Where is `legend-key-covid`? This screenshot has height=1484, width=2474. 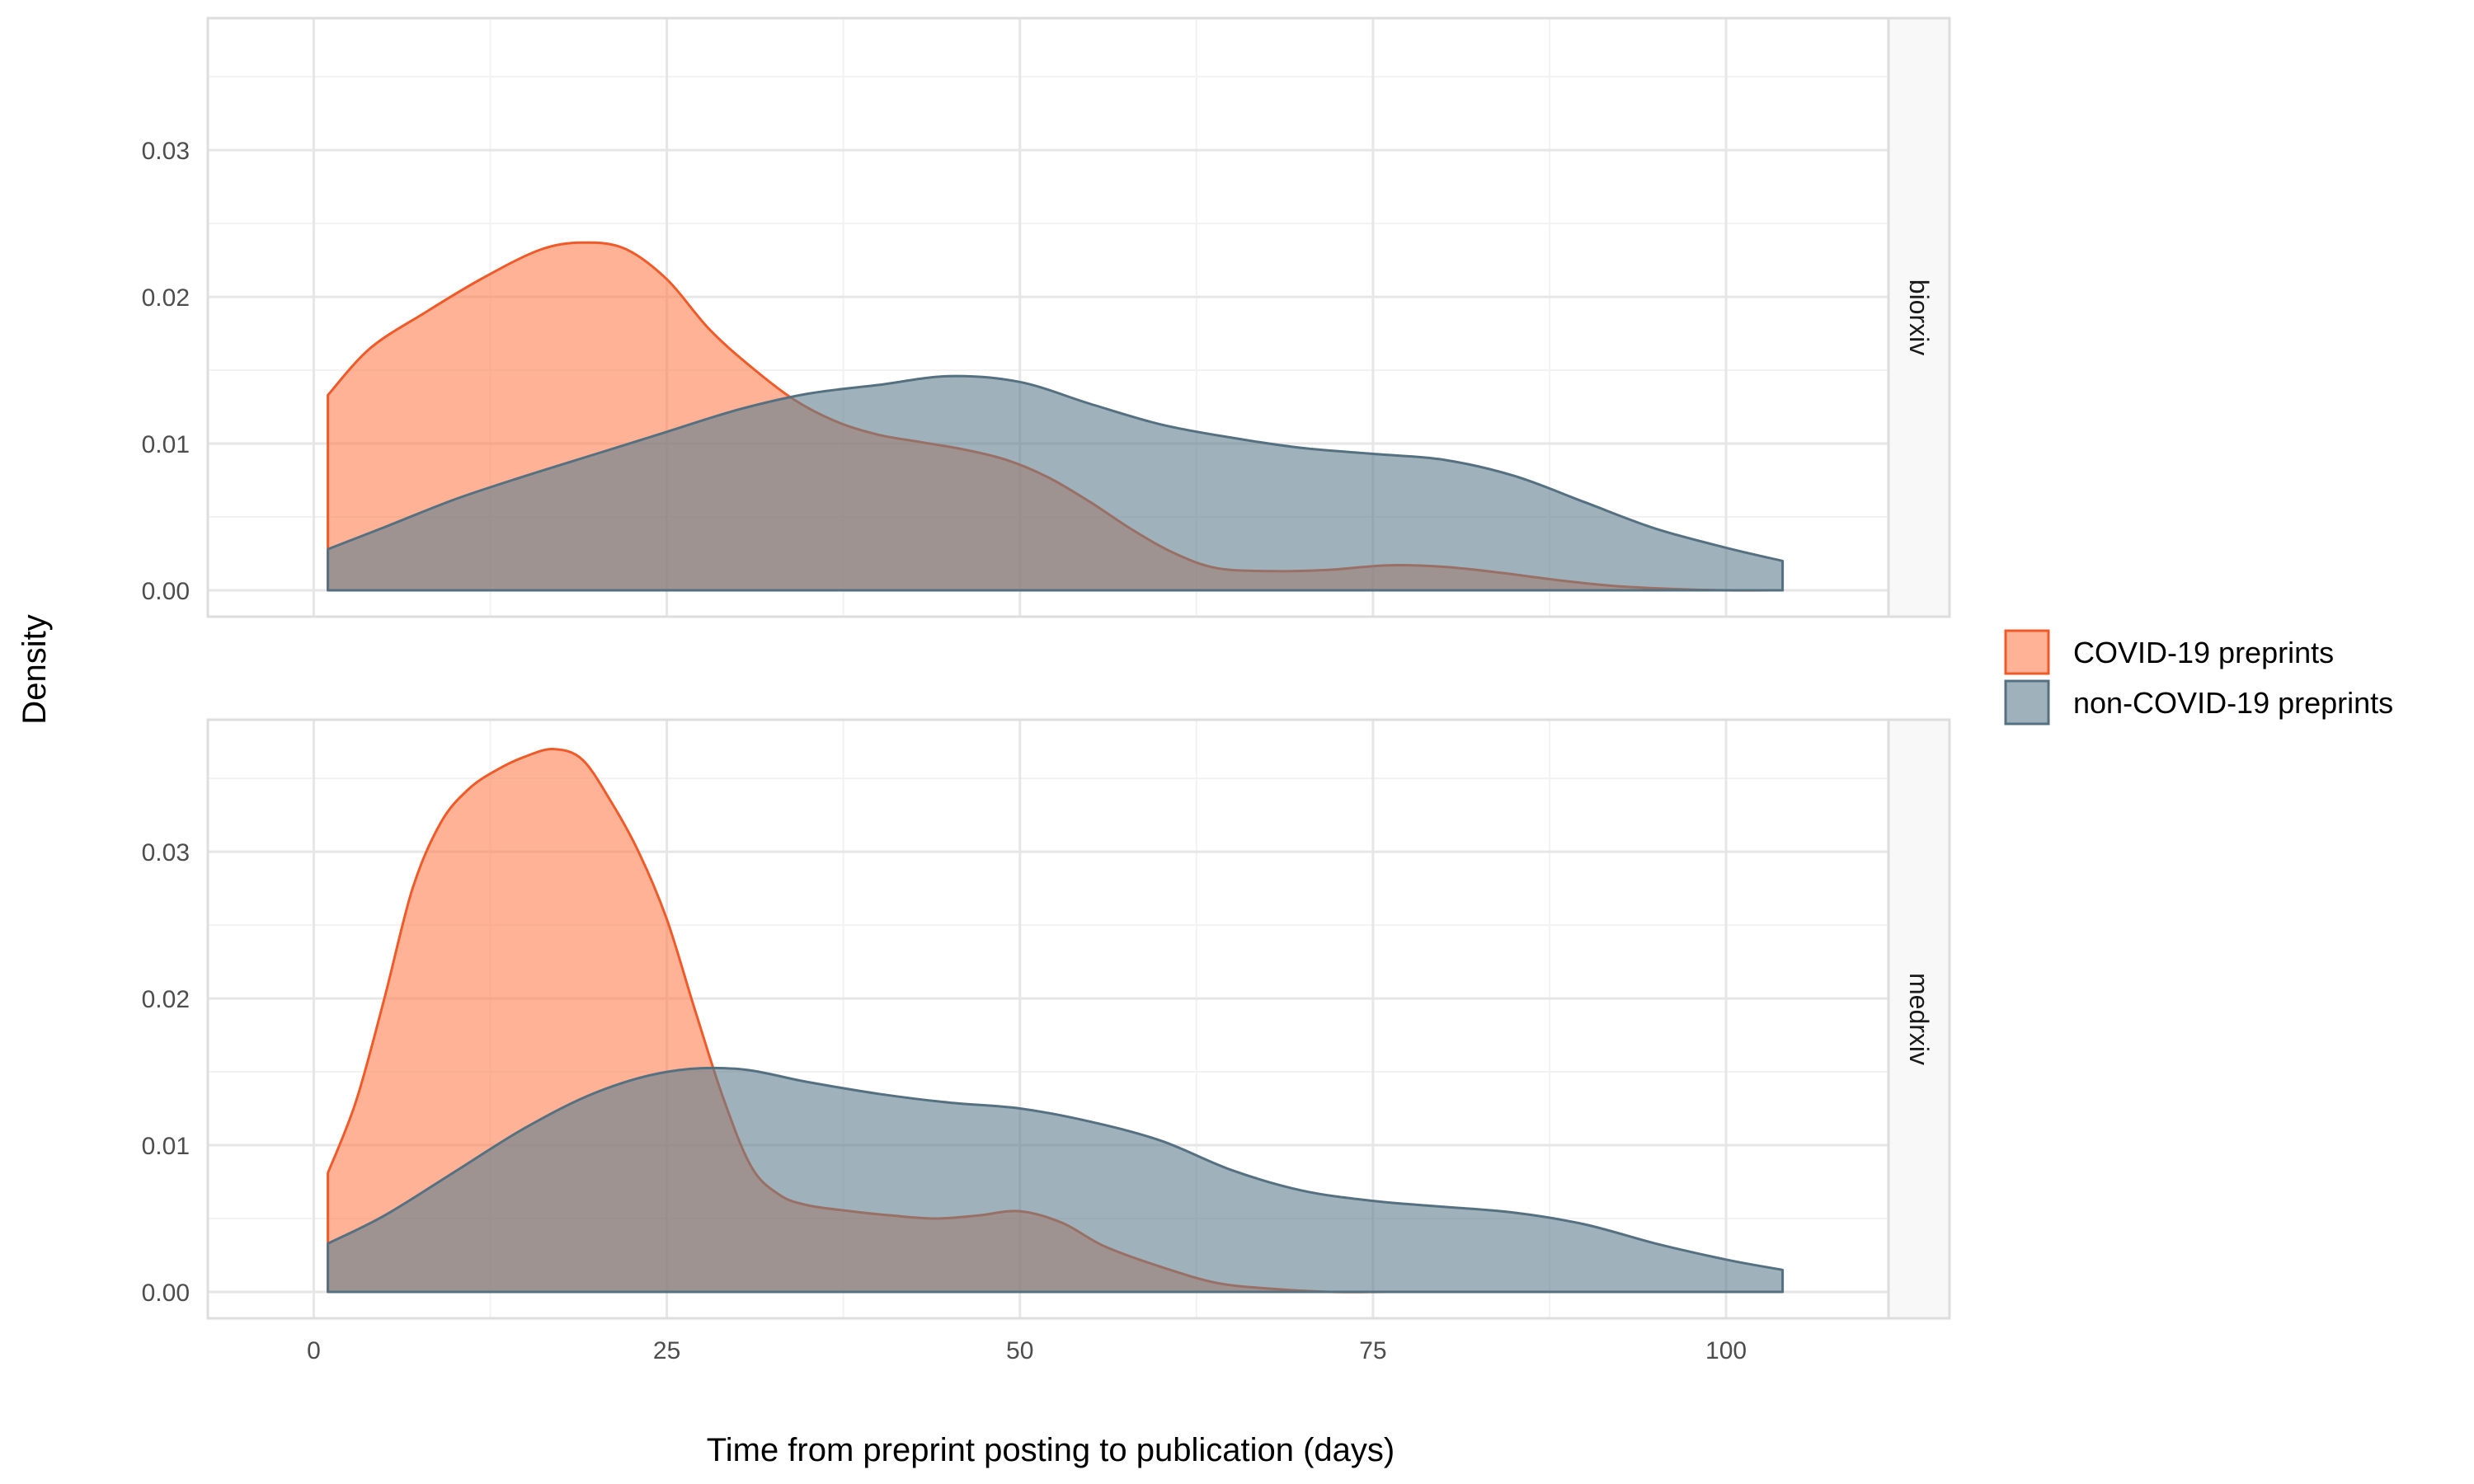
legend-key-covid is located at coordinates (2027, 652).